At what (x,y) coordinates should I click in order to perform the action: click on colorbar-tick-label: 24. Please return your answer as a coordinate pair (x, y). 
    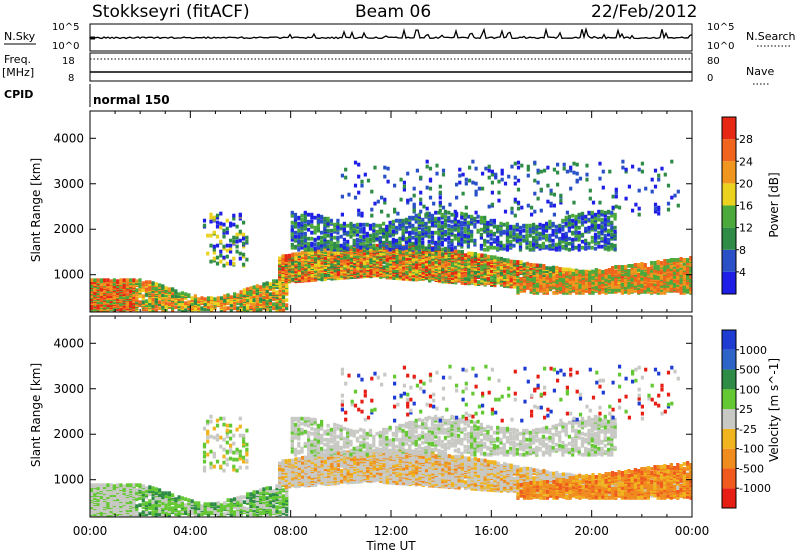
    Looking at the image, I should click on (746, 161).